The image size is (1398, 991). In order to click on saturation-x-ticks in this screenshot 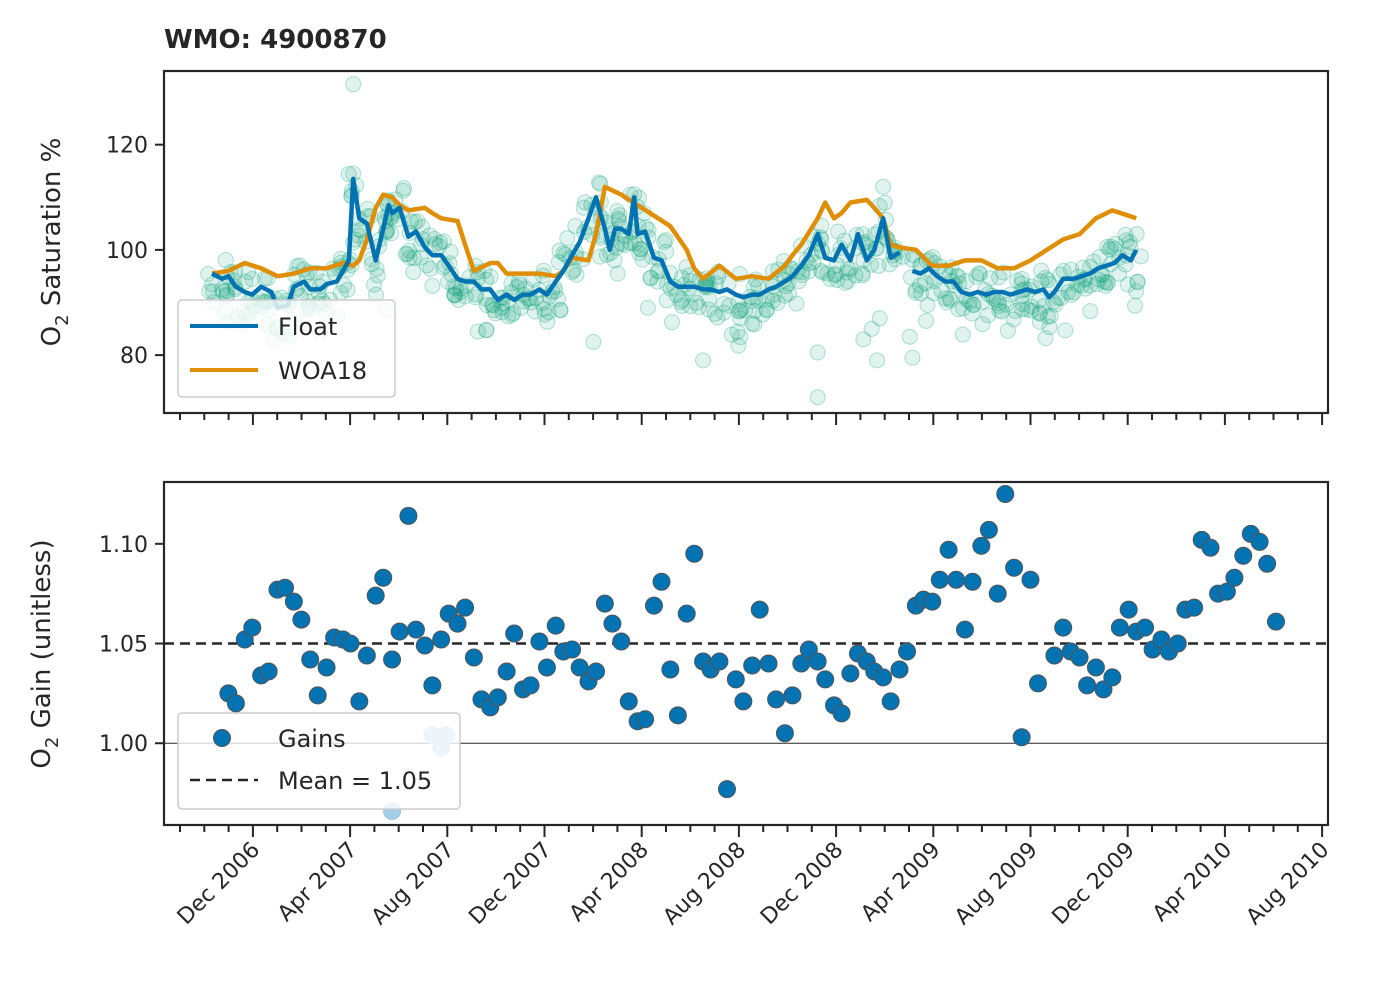, I will do `click(751, 419)`.